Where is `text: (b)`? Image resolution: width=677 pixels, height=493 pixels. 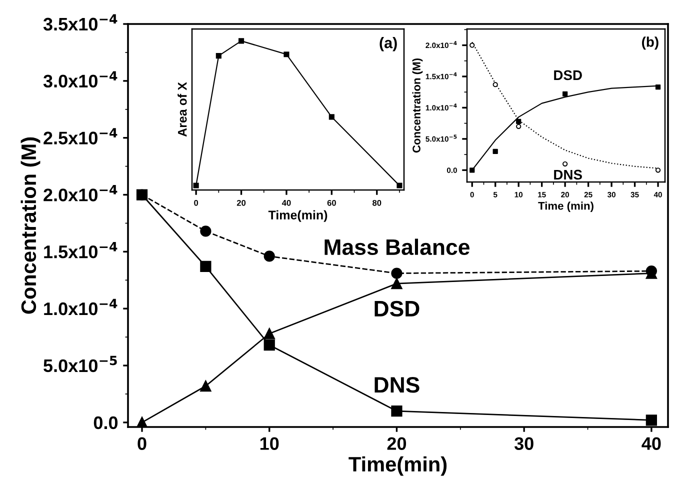
text: (b) is located at coordinates (650, 43).